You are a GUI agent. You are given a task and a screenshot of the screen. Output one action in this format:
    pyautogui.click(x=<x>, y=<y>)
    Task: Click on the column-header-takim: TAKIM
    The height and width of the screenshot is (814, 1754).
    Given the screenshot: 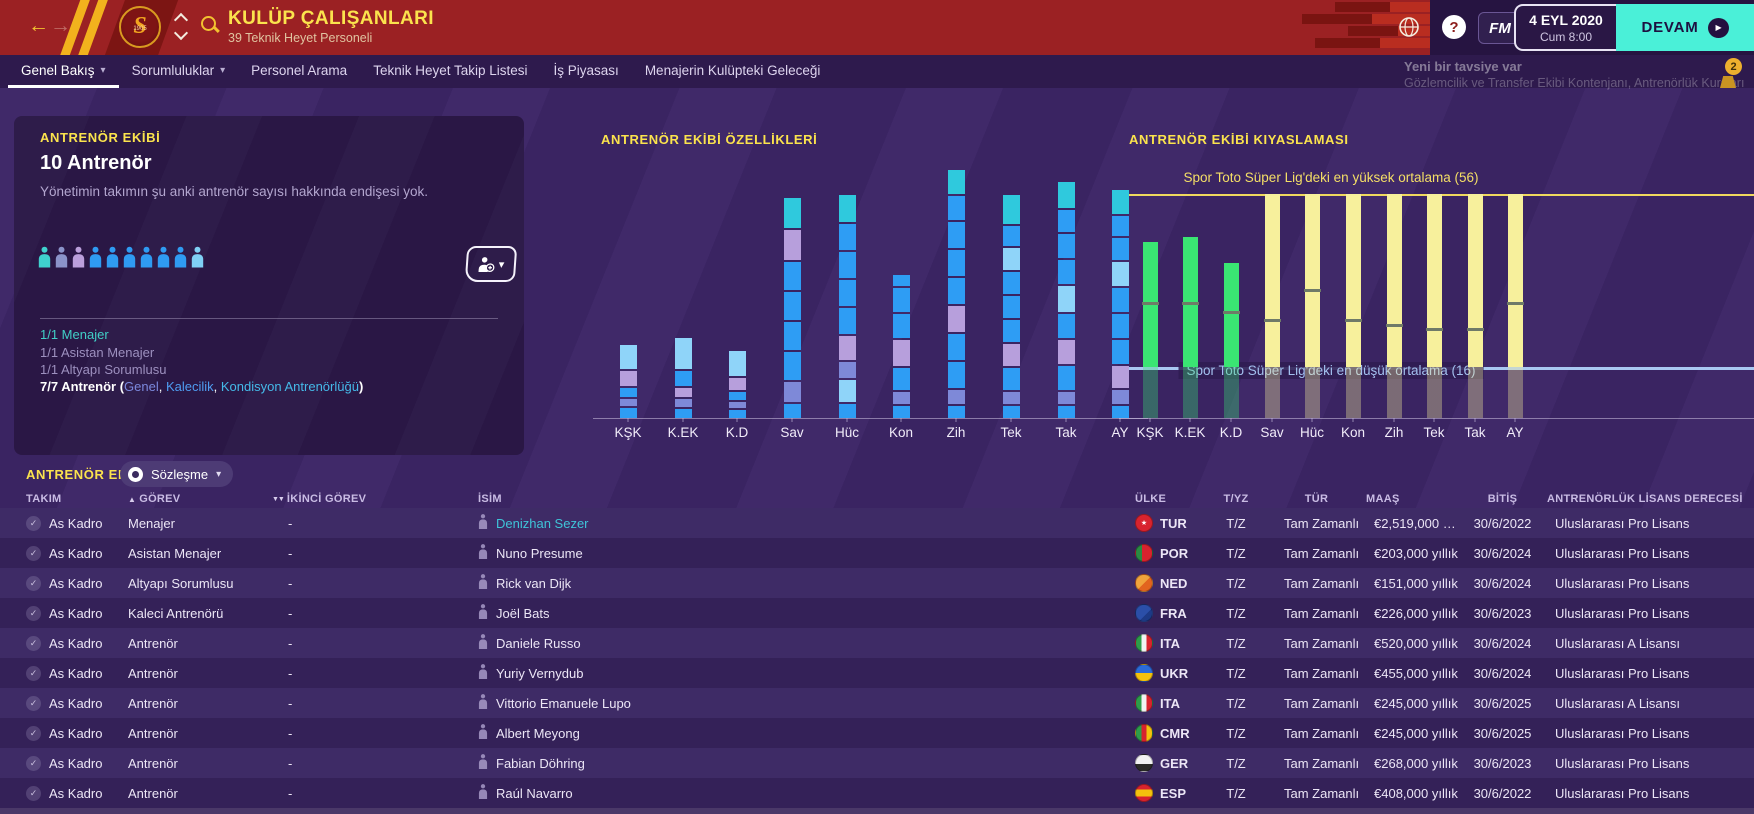 What is the action you would take?
    pyautogui.click(x=77, y=499)
    